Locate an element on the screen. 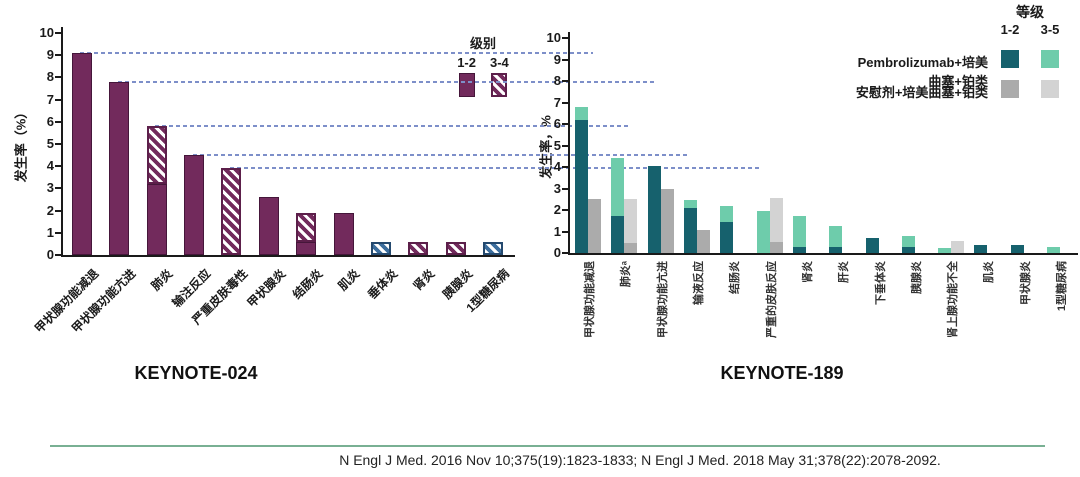  legend-row-placebo: 安慰剂+培美曲塞+铂类 is located at coordinates (921, 92).